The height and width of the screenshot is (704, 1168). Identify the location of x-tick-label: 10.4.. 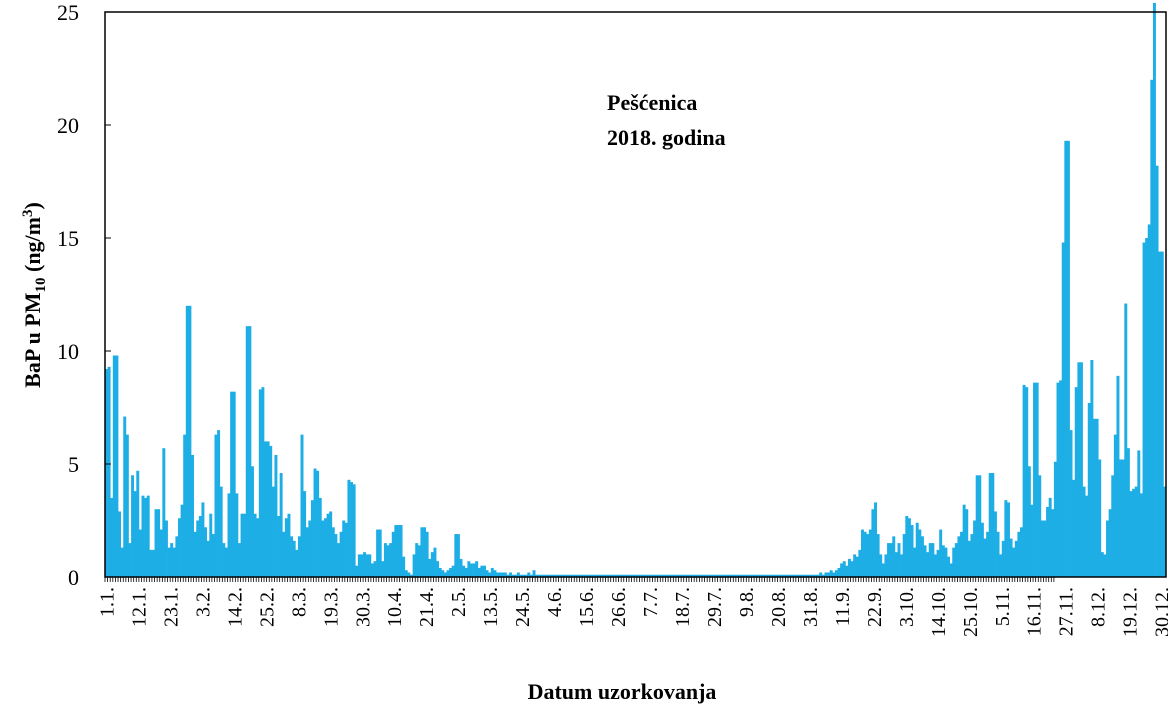
(395, 607).